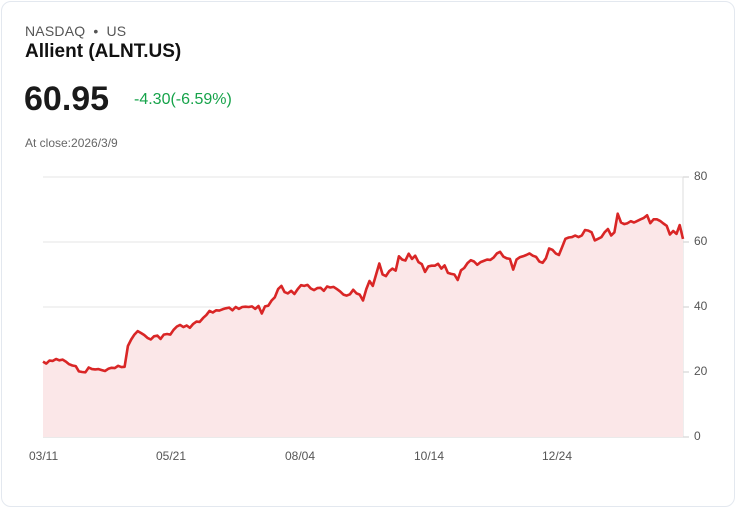 The height and width of the screenshot is (508, 736). What do you see at coordinates (171, 456) in the screenshot?
I see `x-tick-label: 05/21` at bounding box center [171, 456].